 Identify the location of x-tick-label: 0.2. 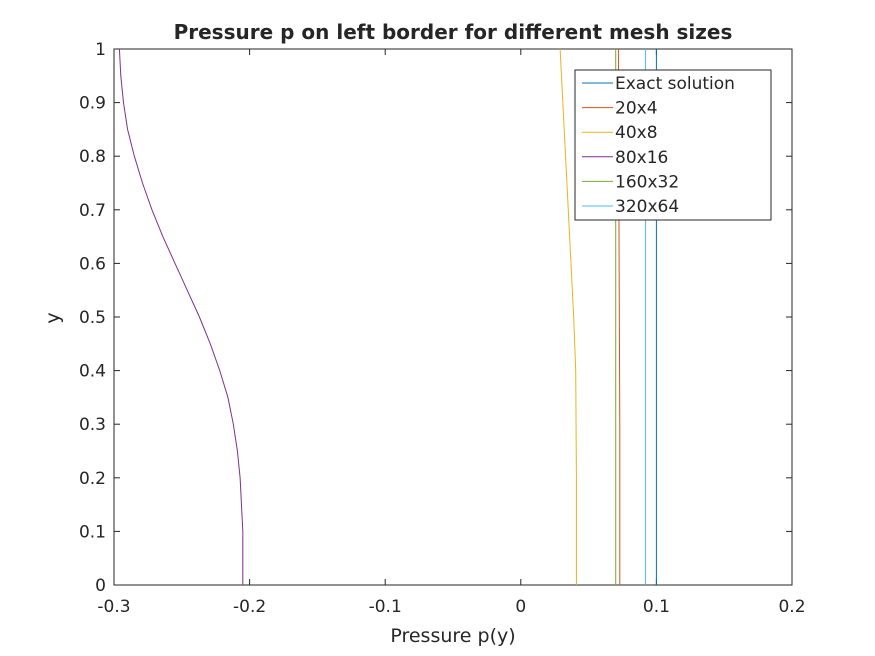
(791, 607).